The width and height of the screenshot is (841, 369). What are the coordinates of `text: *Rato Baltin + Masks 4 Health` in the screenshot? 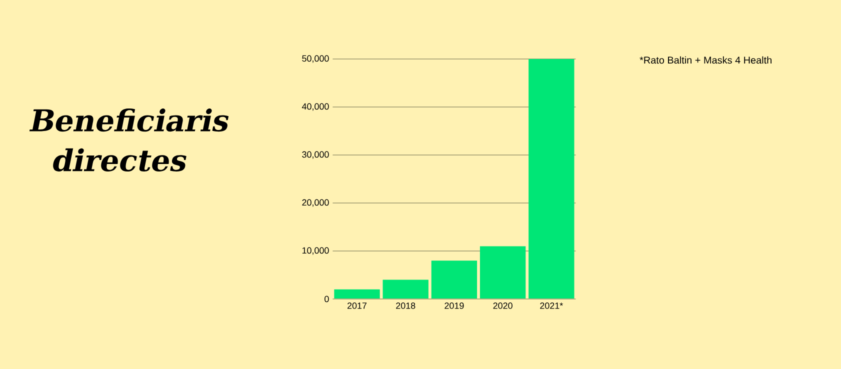 It's located at (706, 60).